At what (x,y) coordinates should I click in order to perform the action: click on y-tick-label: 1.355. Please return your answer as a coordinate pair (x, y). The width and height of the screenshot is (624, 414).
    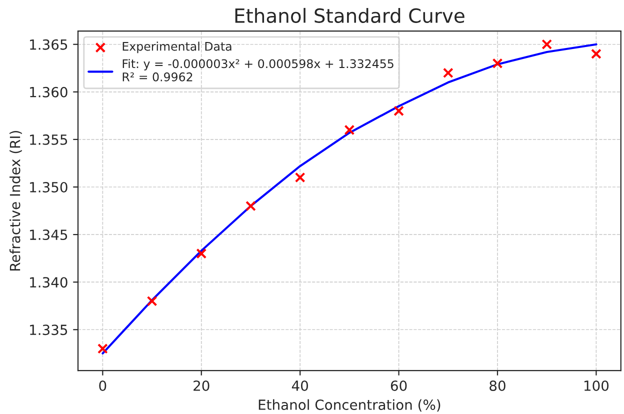
    Looking at the image, I should click on (49, 139).